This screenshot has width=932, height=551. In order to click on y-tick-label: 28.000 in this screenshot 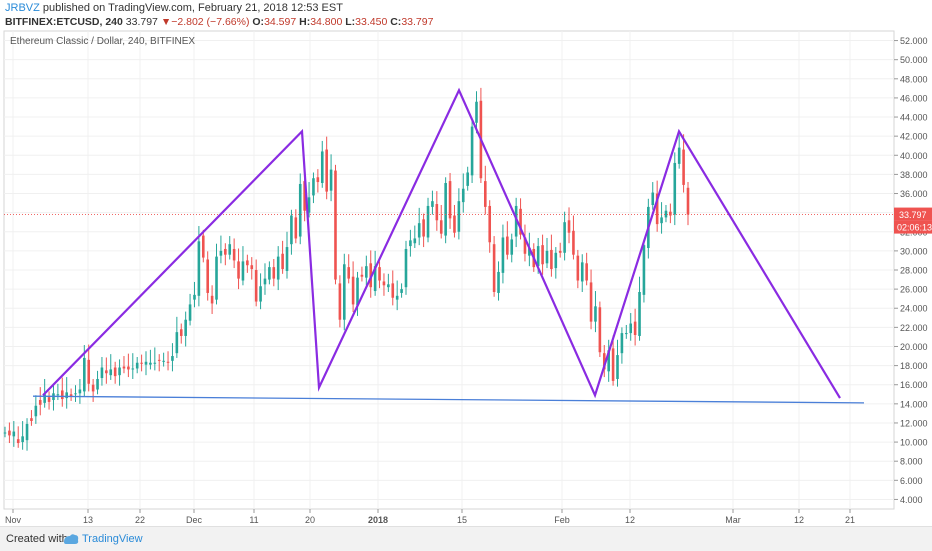, I will do `click(914, 271)`.